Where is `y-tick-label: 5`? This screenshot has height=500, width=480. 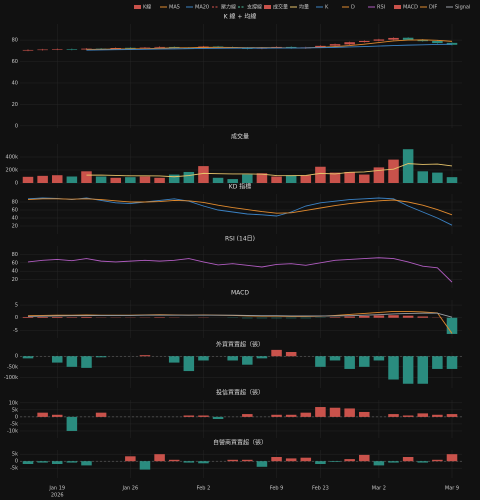
y-tick-label: 5 is located at coordinates (16, 306).